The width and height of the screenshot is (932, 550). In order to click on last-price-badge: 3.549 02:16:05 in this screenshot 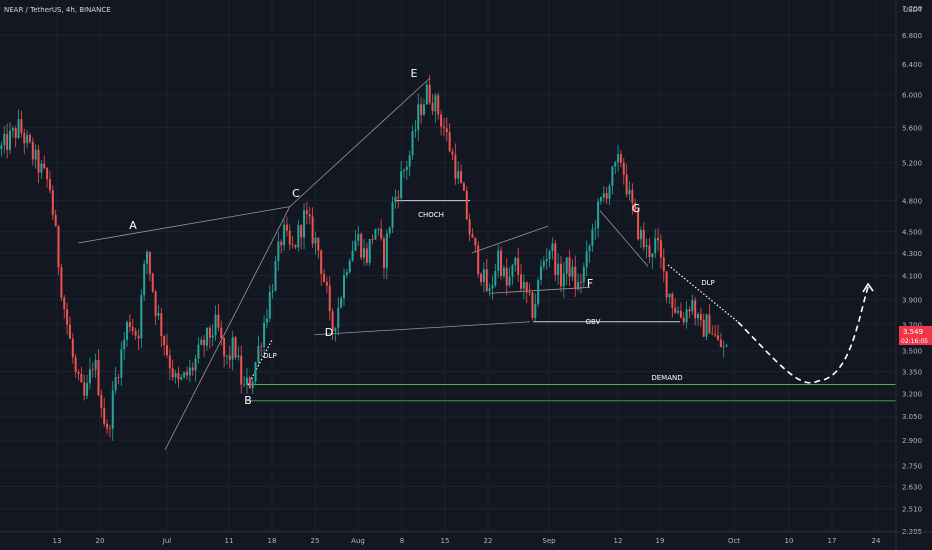, I will do `click(915, 335)`.